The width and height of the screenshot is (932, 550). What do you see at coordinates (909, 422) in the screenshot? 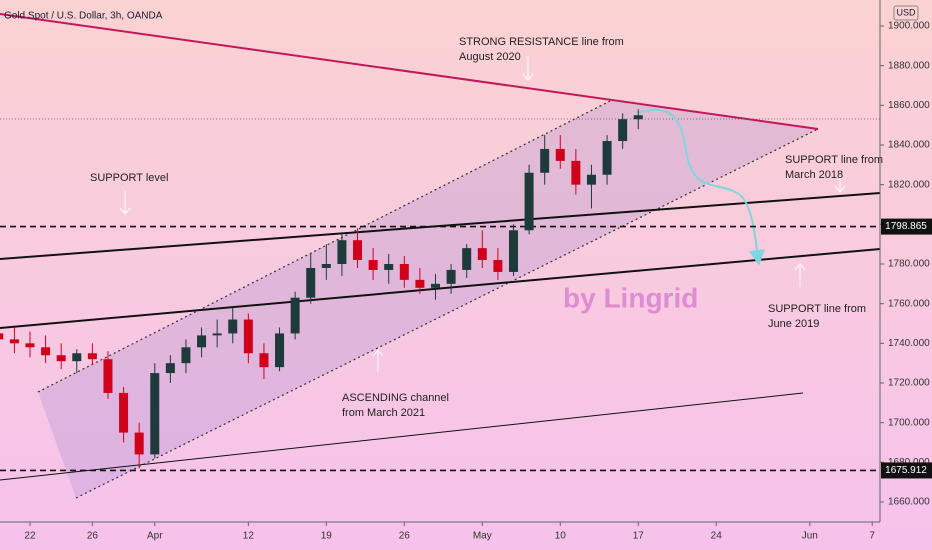
I see `y-tick-label: 1700.000` at bounding box center [909, 422].